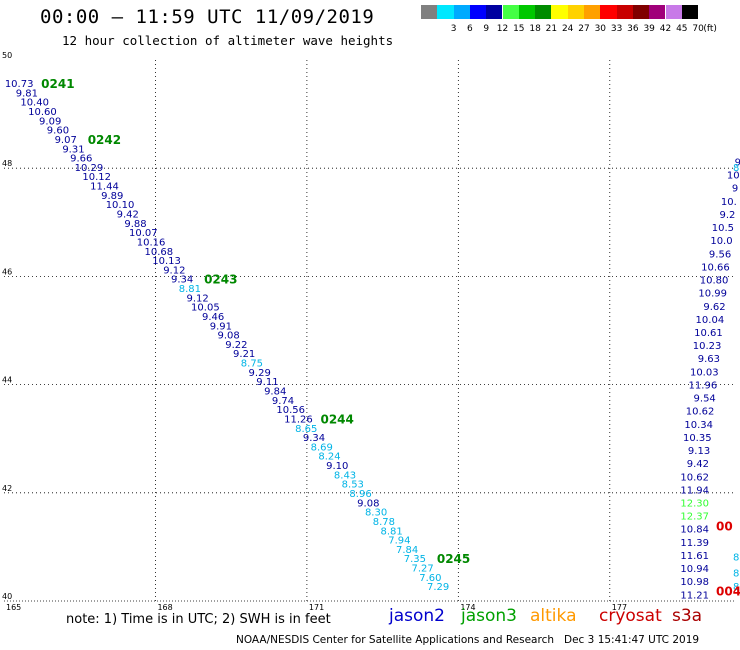 The image size is (740, 650). Describe the element at coordinates (733, 176) in the screenshot. I see `wave-height-label: 10` at that location.